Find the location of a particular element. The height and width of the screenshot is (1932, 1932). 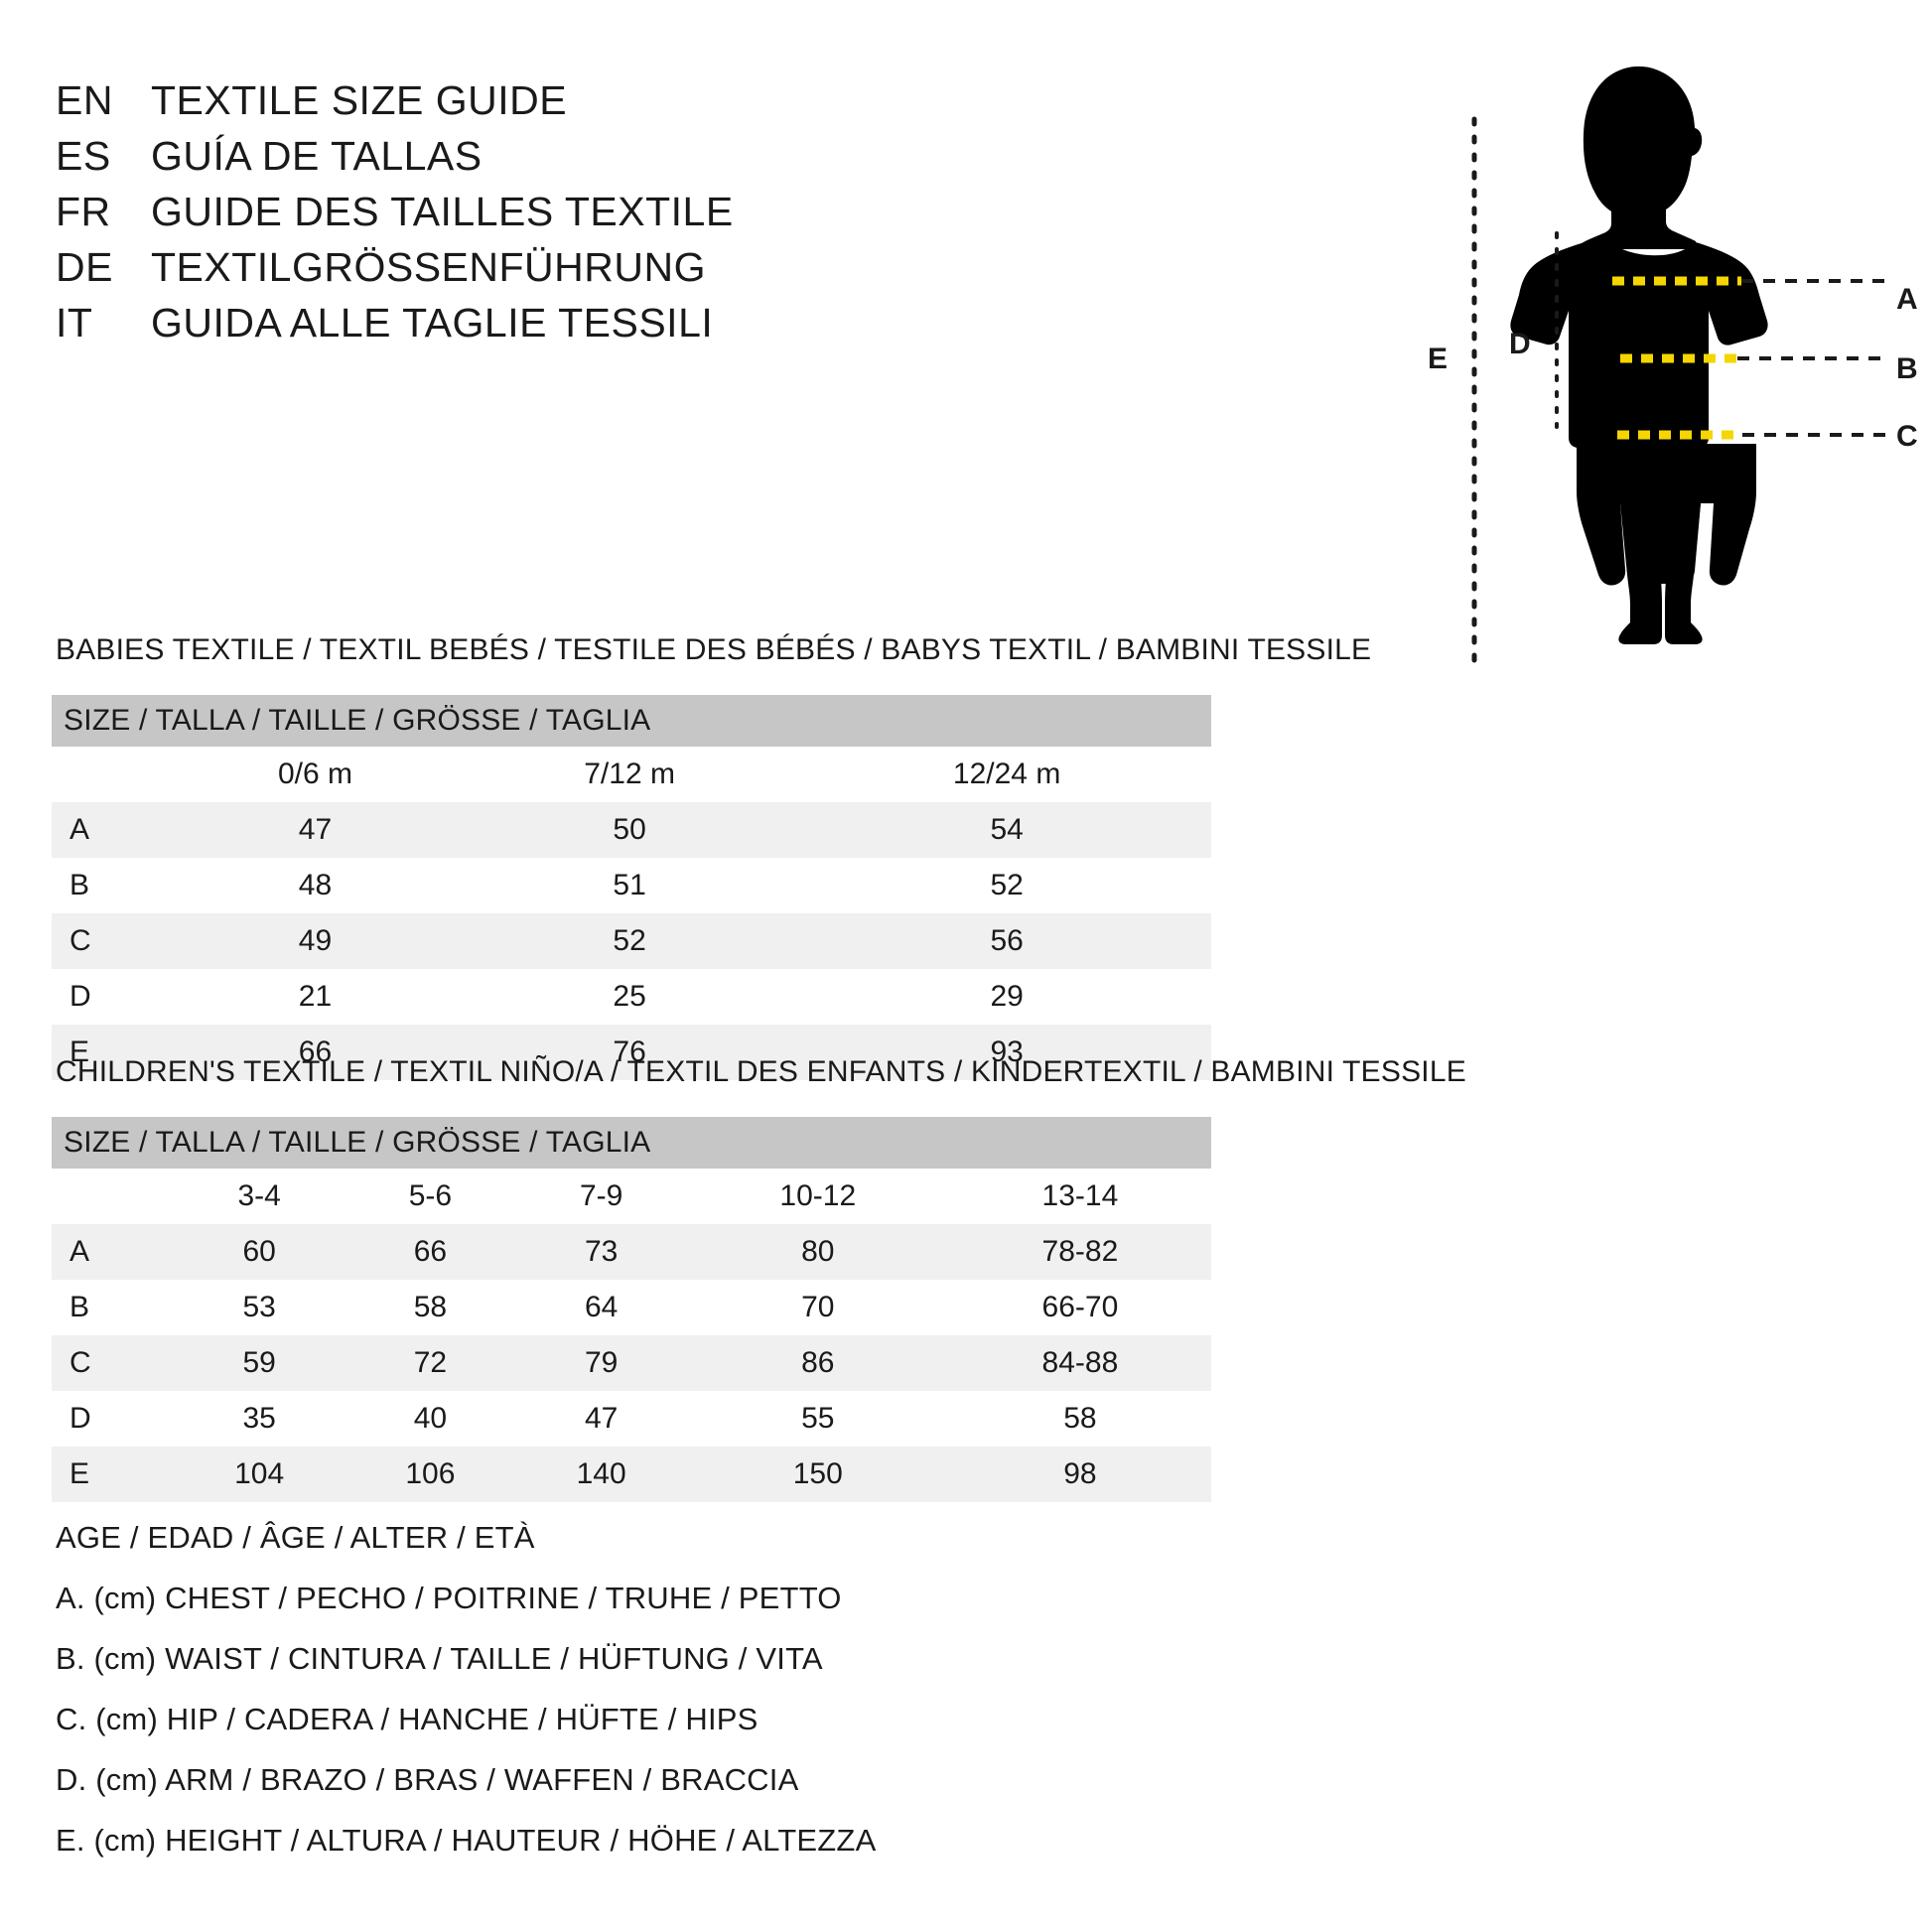

child-silhouette-icon is located at coordinates (1679, 365).